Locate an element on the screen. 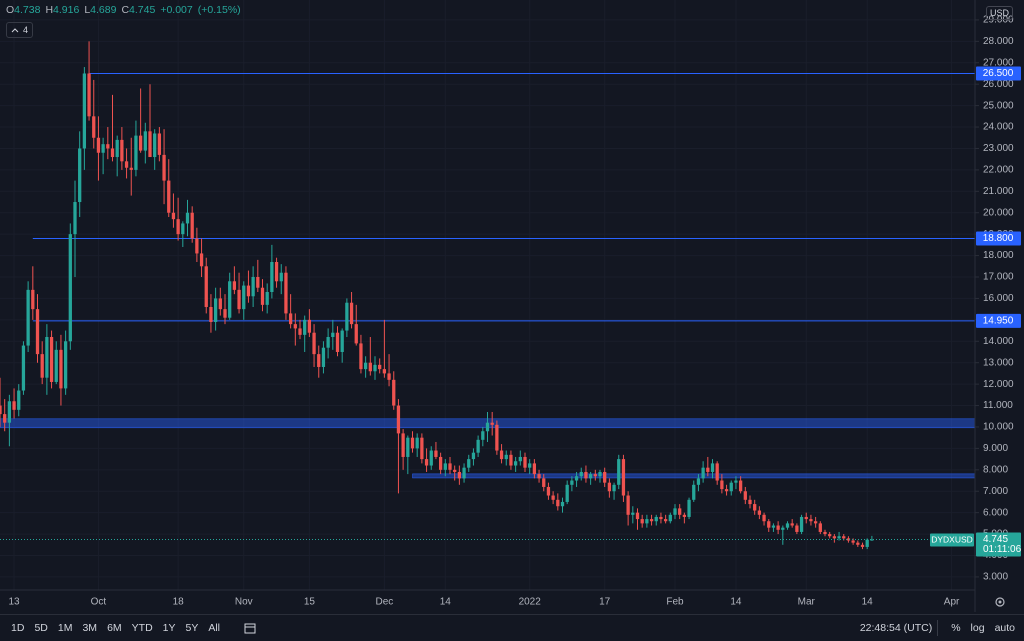 This screenshot has height=641, width=1024. scale-button: log is located at coordinates (977, 628).